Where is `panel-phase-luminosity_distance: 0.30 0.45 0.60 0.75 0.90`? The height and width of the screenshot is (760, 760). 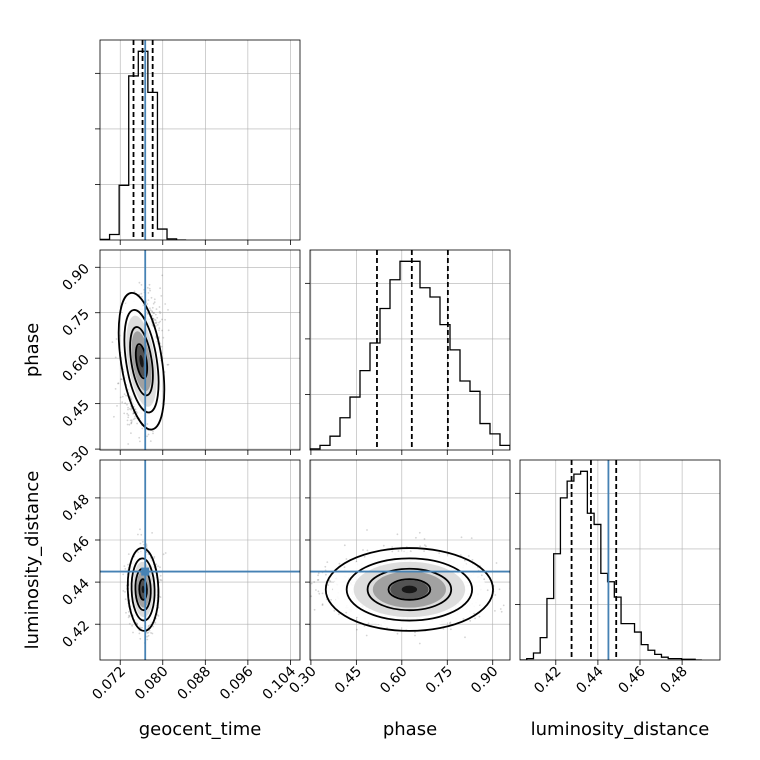 panel-phase-luminosity_distance: 0.30 0.45 0.60 0.75 0.90 is located at coordinates (400, 578).